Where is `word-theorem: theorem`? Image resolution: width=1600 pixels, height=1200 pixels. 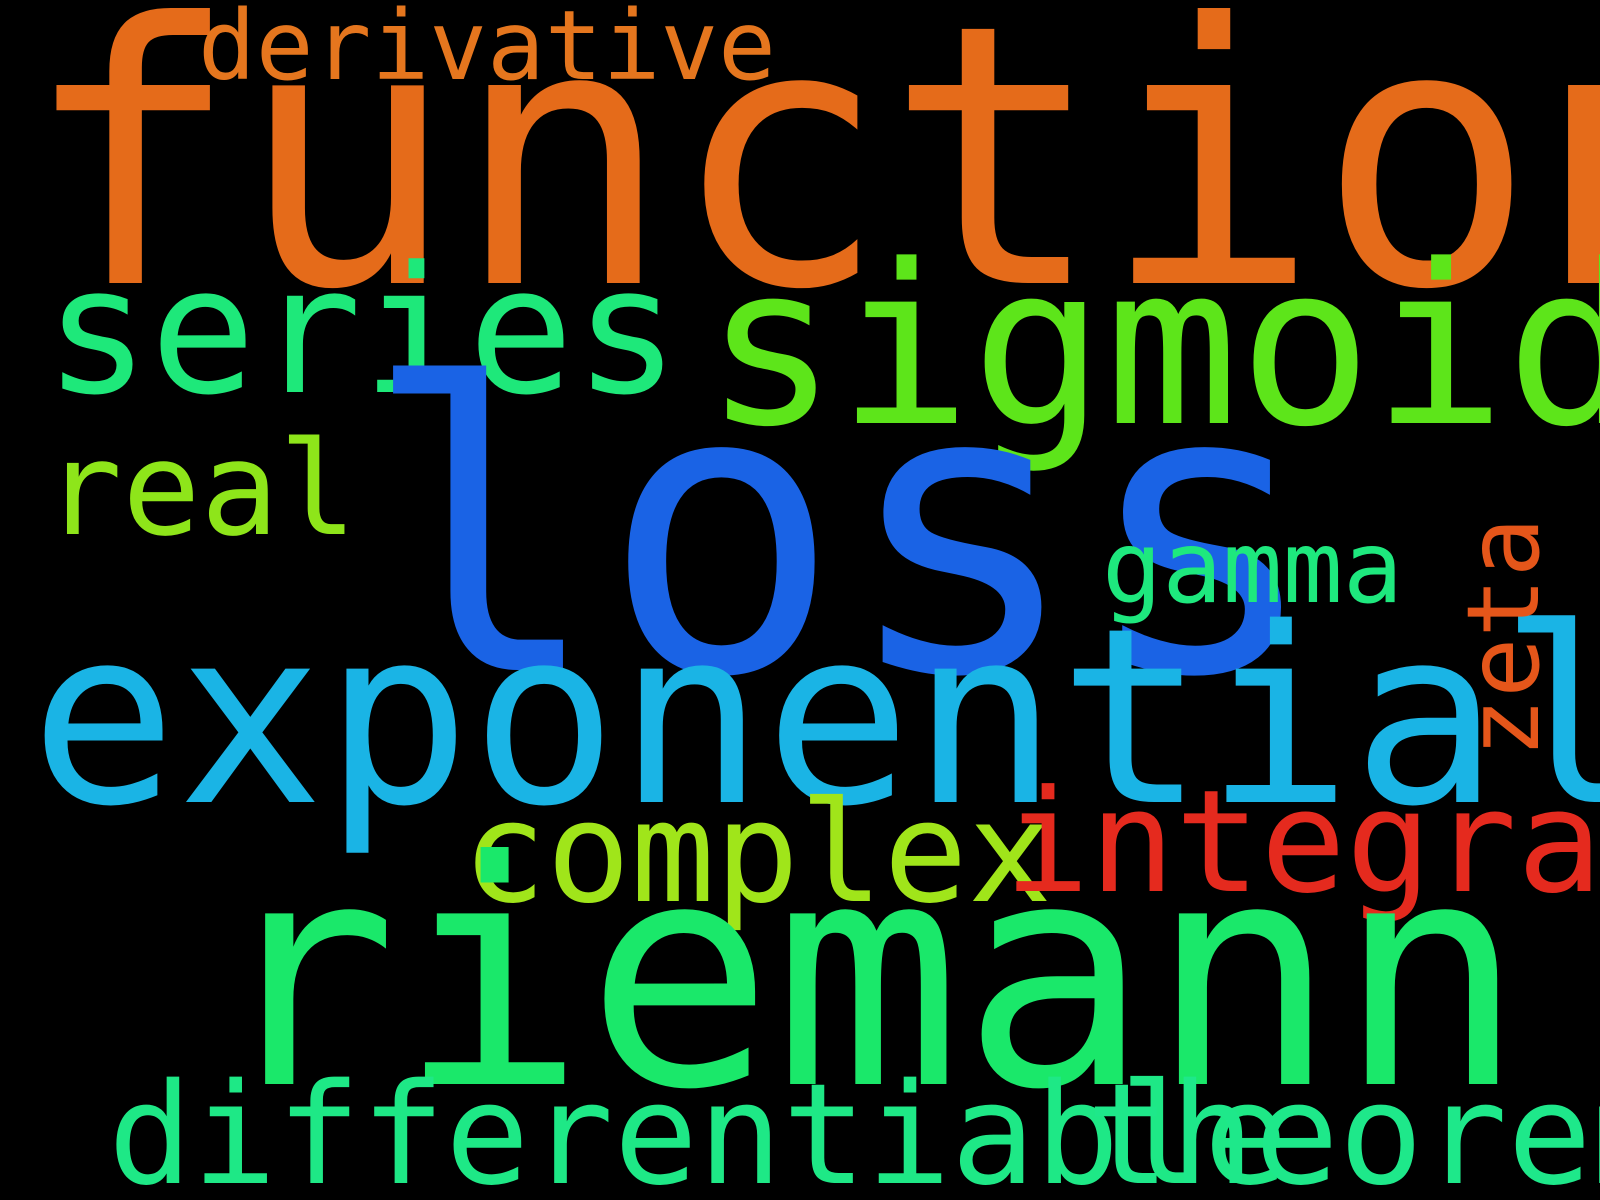 word-theorem: theorem is located at coordinates (1343, 1127).